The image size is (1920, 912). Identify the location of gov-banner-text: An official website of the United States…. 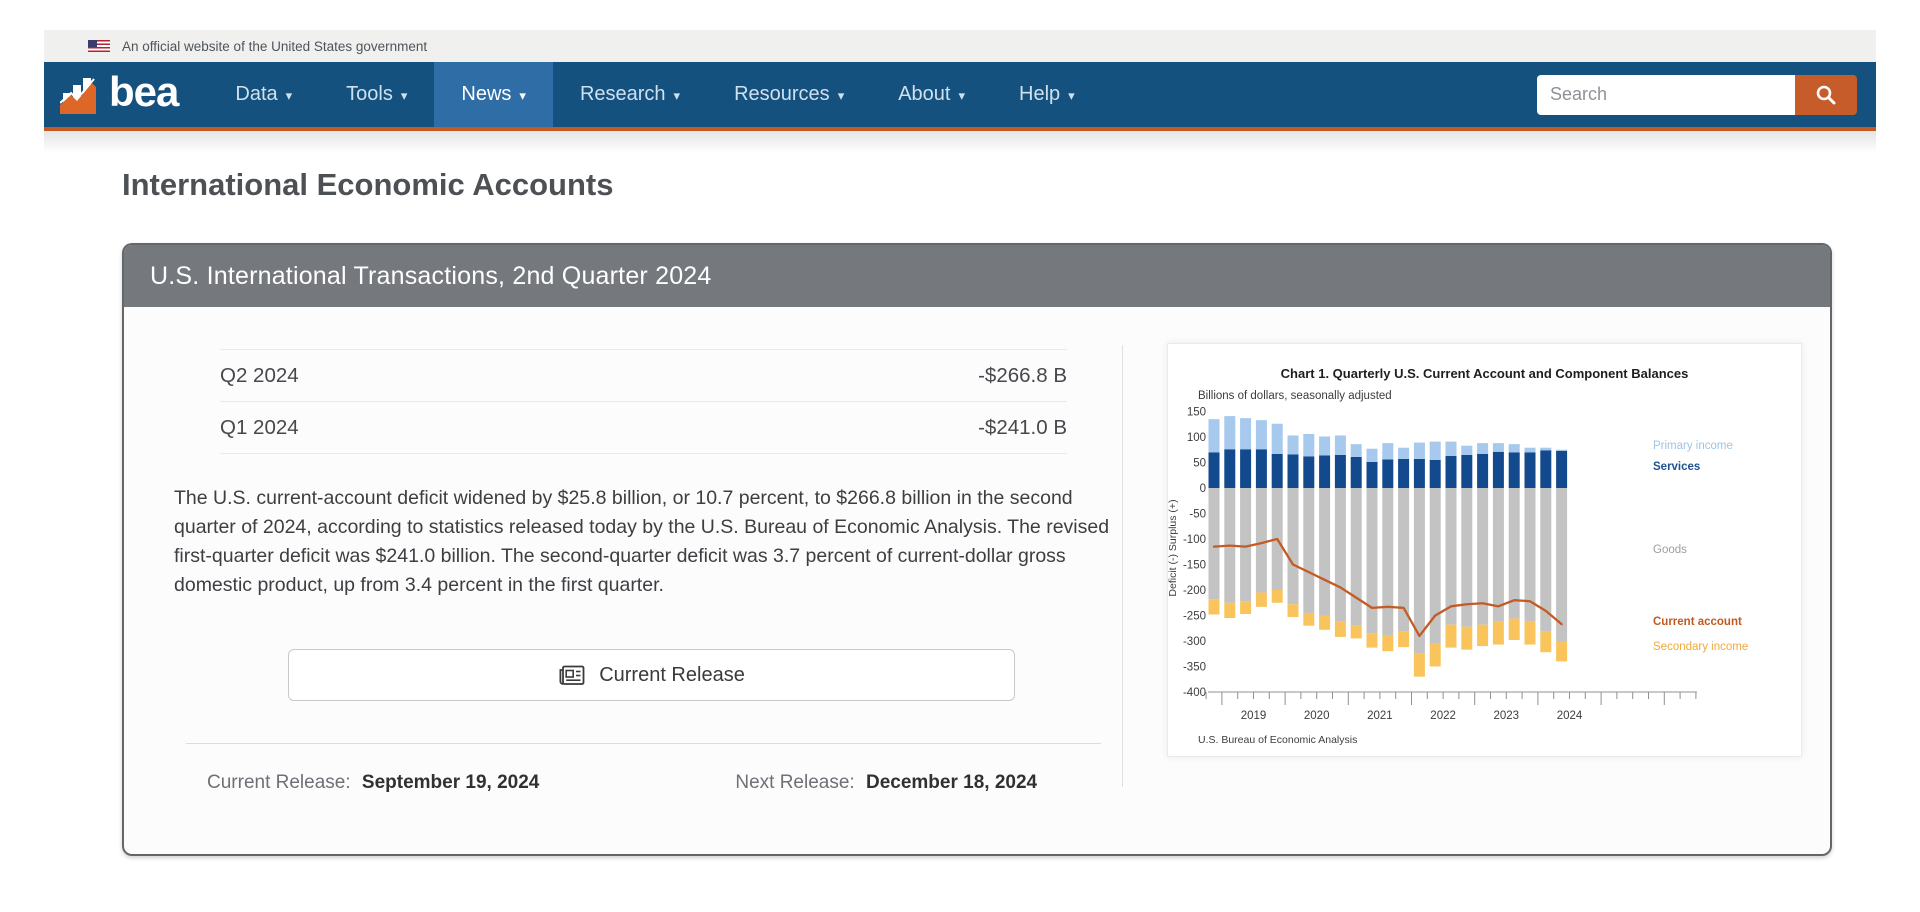
(275, 46).